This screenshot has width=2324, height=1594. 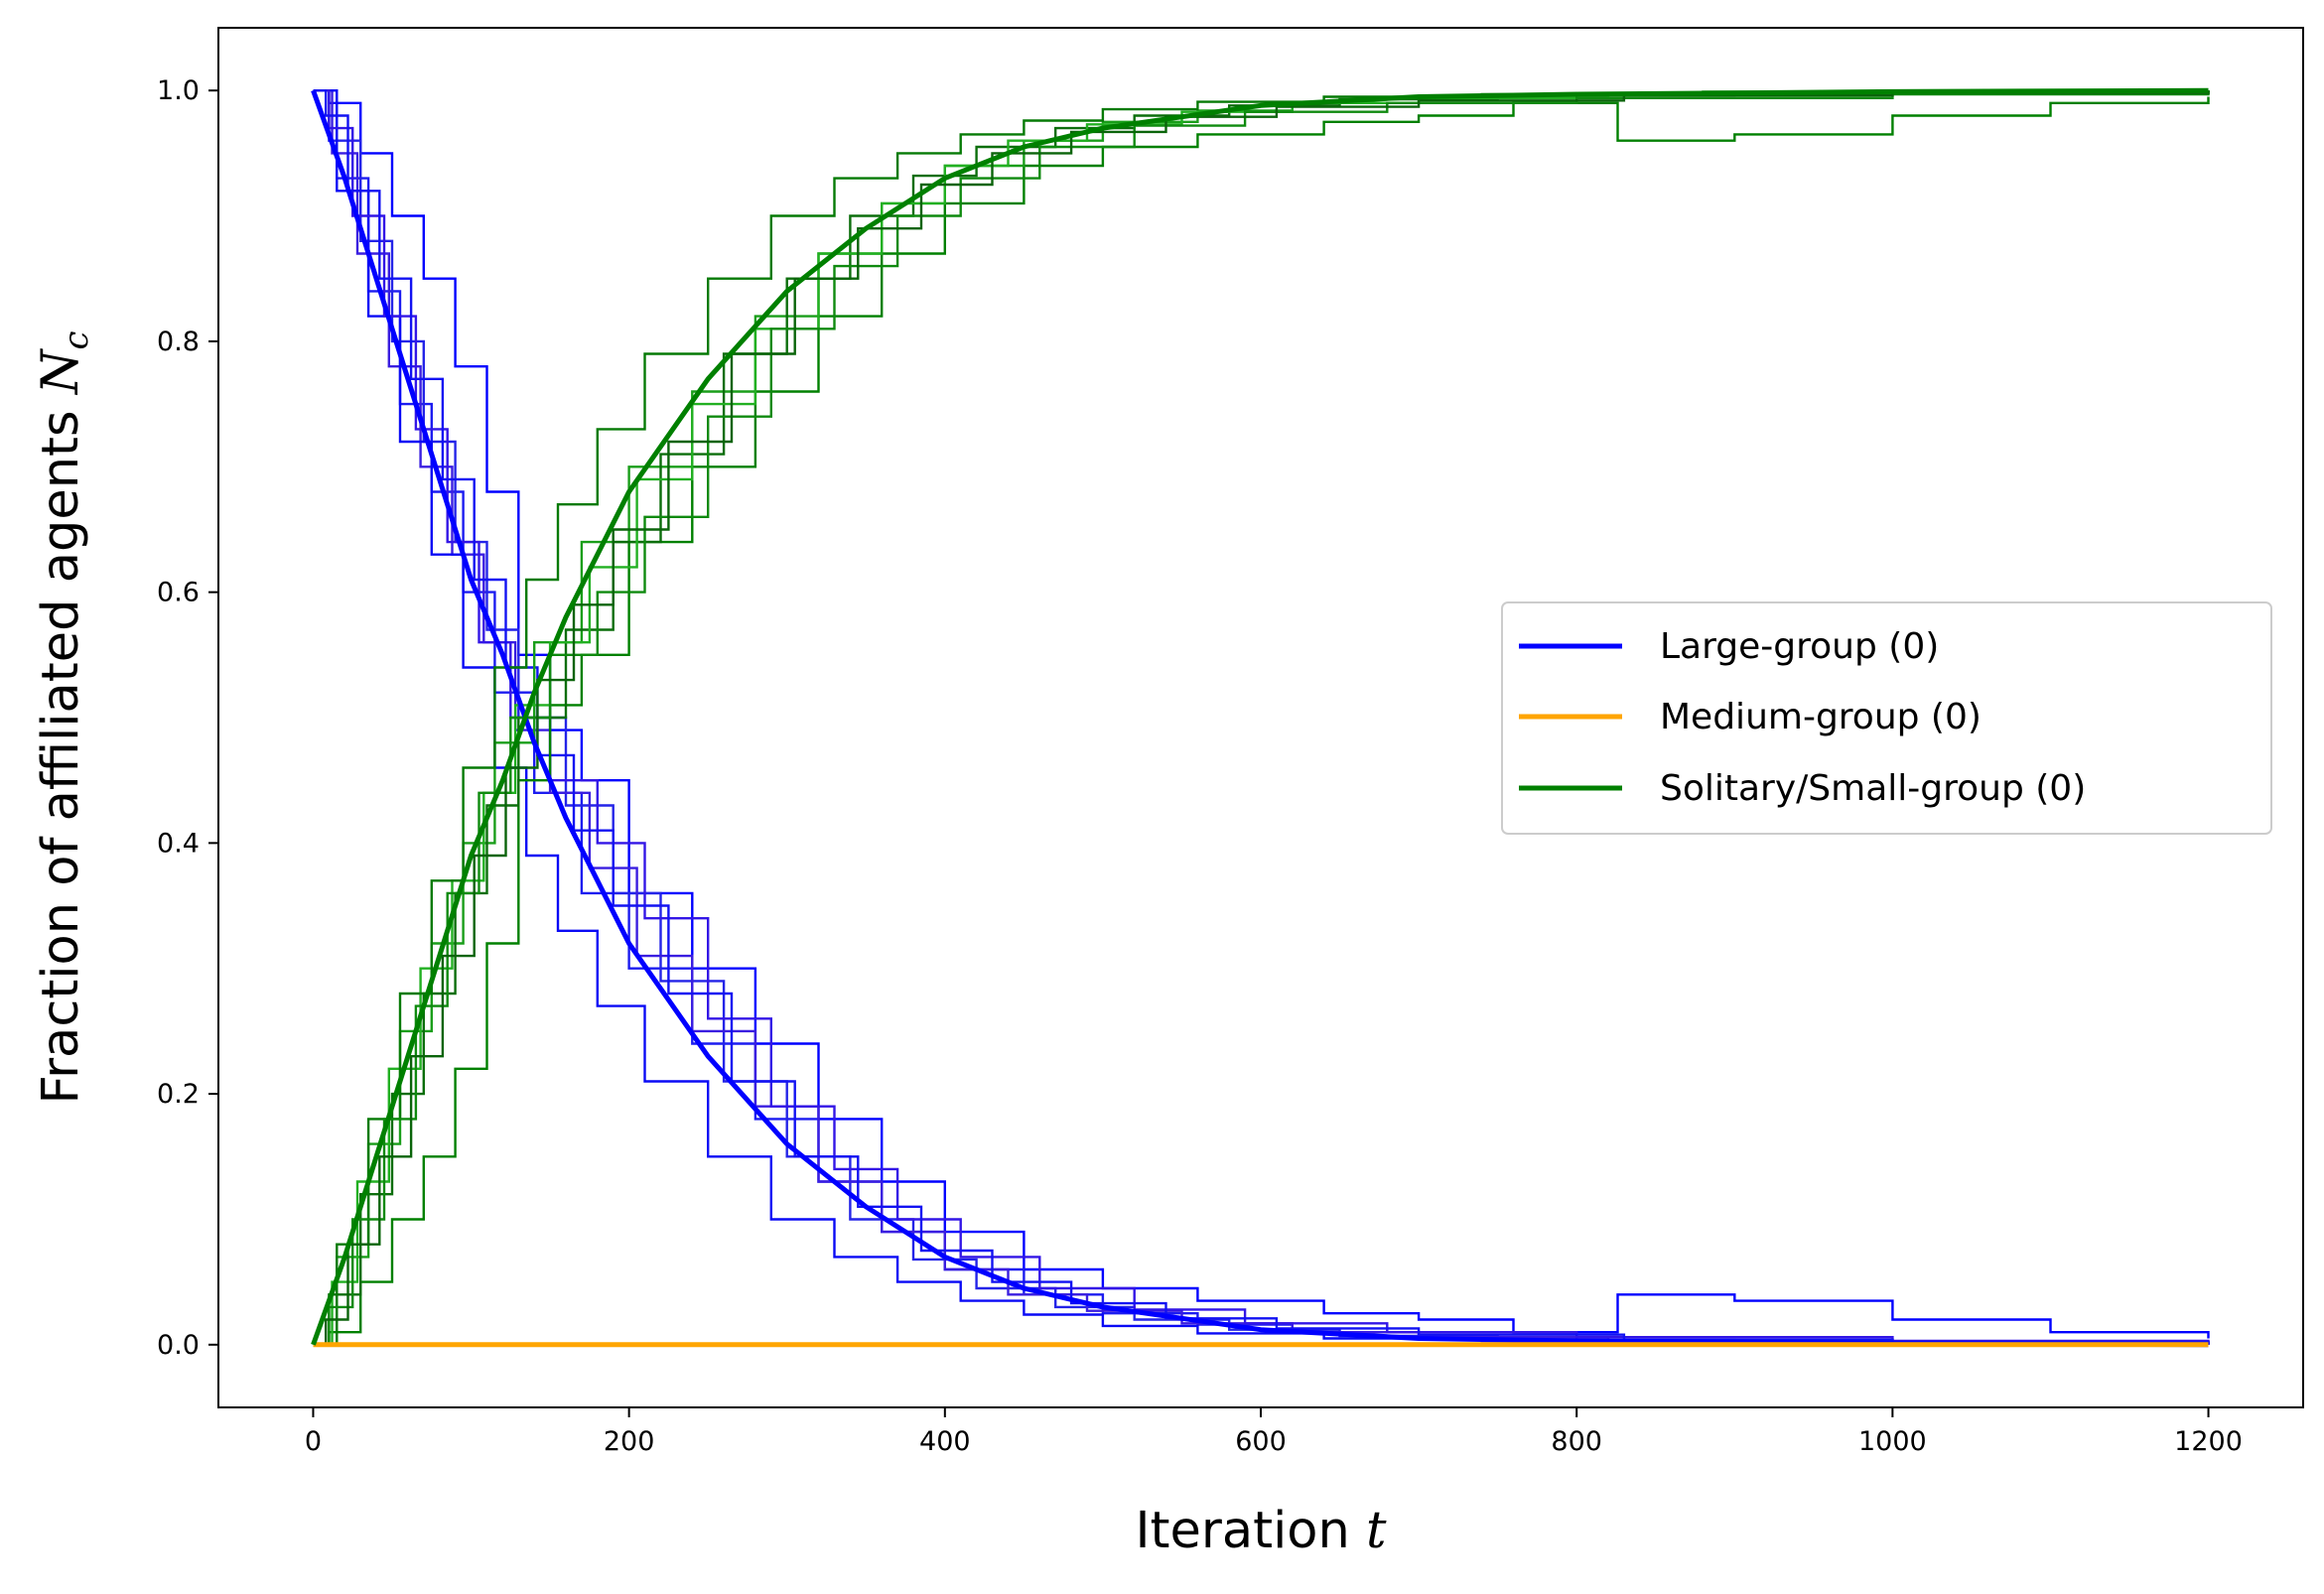 What do you see at coordinates (1377, 1531) in the screenshot?
I see `x-axis-symbol: t` at bounding box center [1377, 1531].